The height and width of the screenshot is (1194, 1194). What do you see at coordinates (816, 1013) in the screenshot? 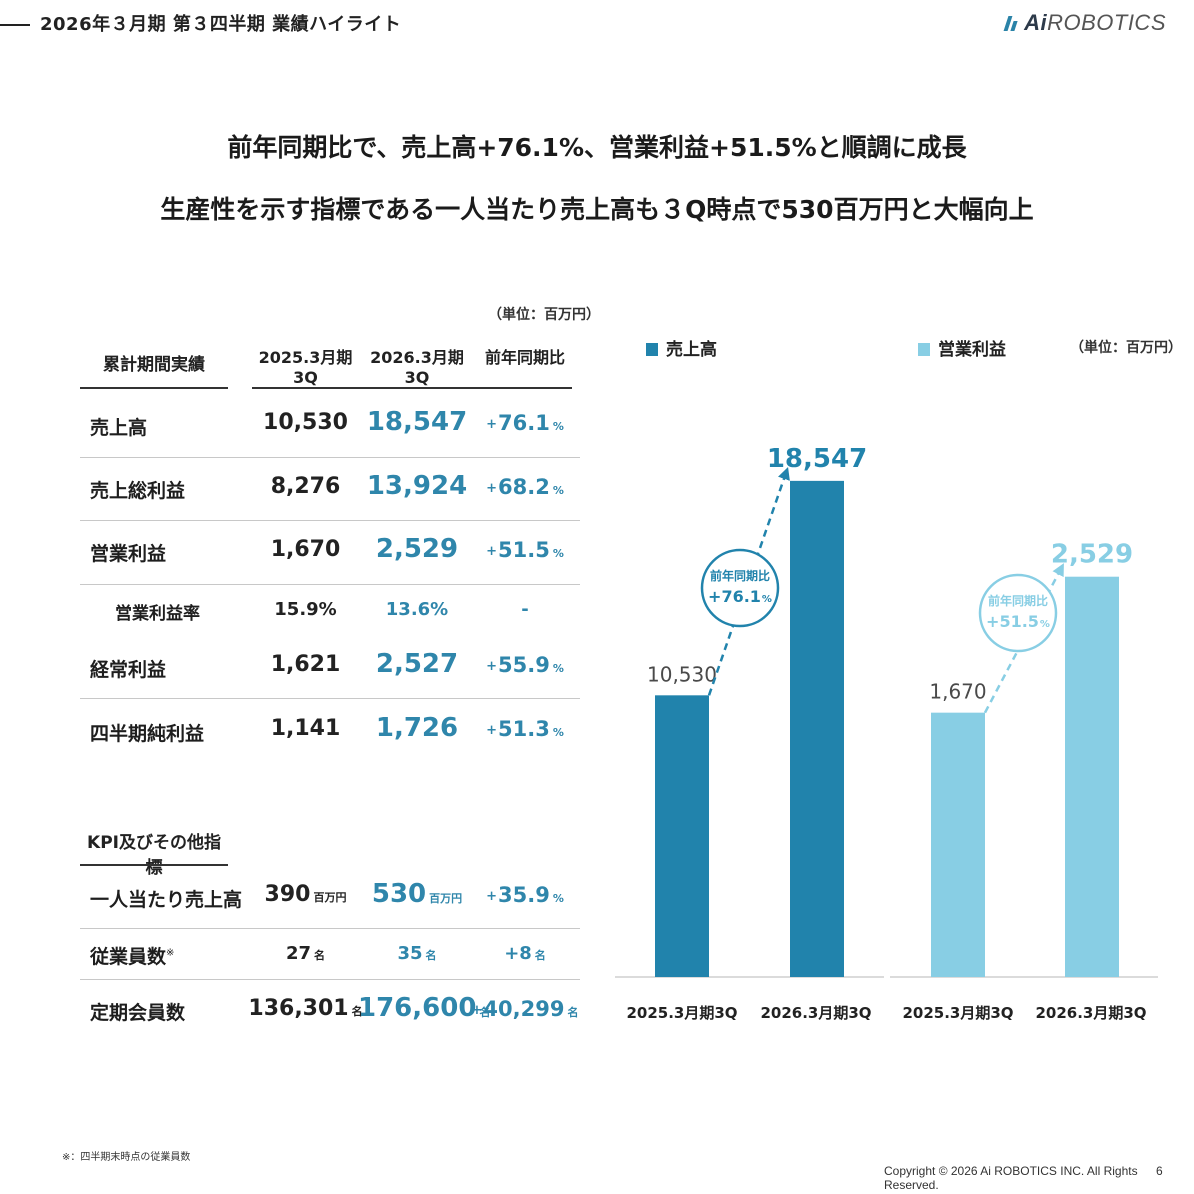
I see `x-label-sales-curr: 2026.3月期3Q` at bounding box center [816, 1013].